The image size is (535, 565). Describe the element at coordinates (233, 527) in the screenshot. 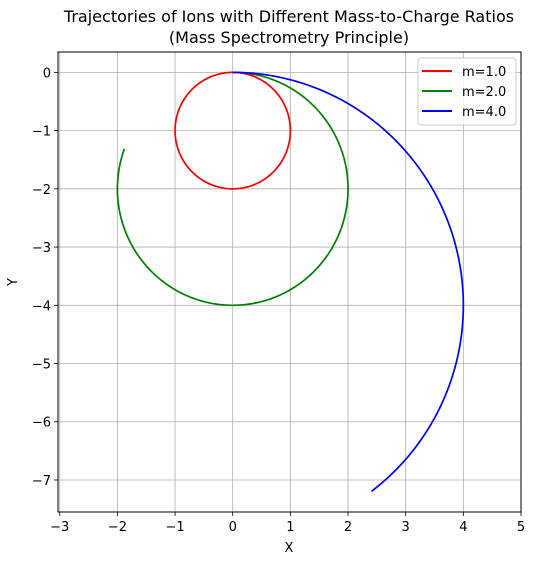

I see `x-tick-label: 0` at that location.